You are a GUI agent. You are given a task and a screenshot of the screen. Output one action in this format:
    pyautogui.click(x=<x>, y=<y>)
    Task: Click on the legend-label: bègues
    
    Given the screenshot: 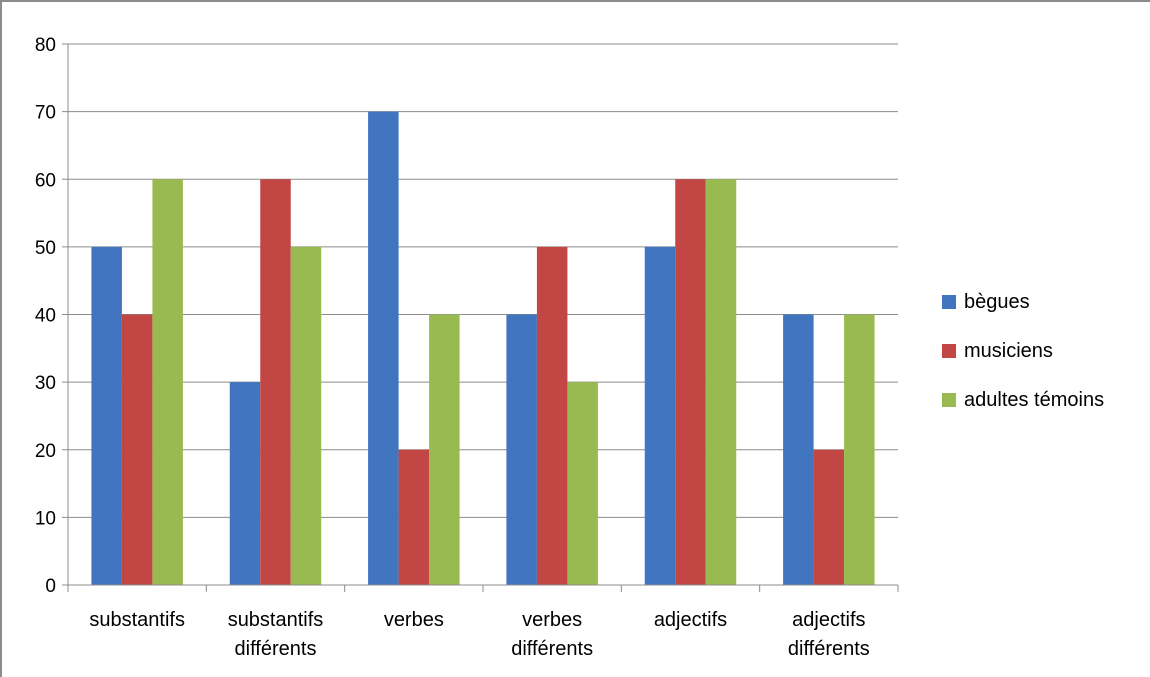 What is the action you would take?
    pyautogui.click(x=997, y=302)
    